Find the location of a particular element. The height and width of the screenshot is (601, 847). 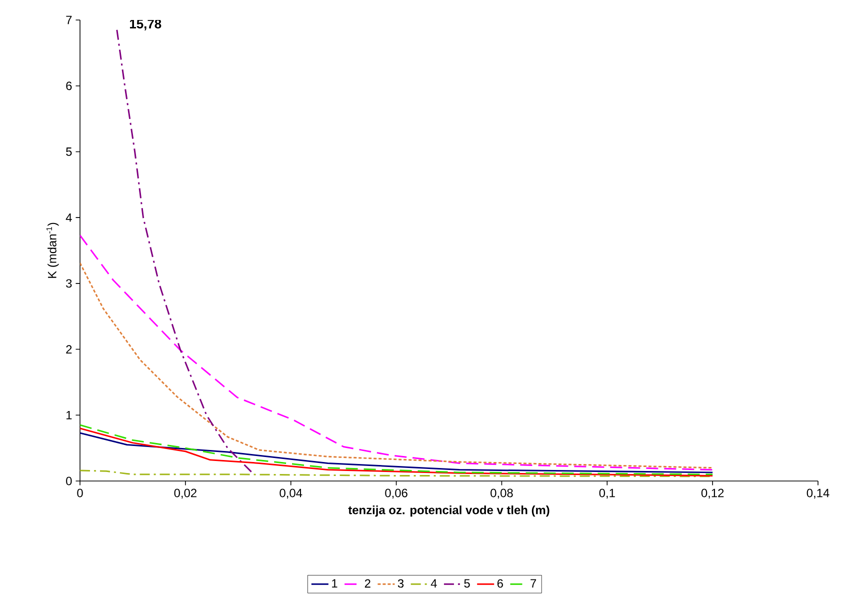

y-tick-label: 0 is located at coordinates (69, 481).